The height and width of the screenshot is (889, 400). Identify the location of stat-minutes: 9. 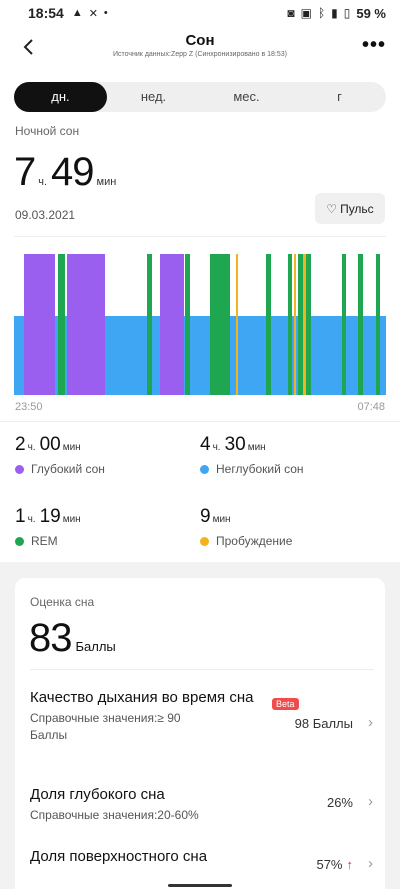
(205, 516).